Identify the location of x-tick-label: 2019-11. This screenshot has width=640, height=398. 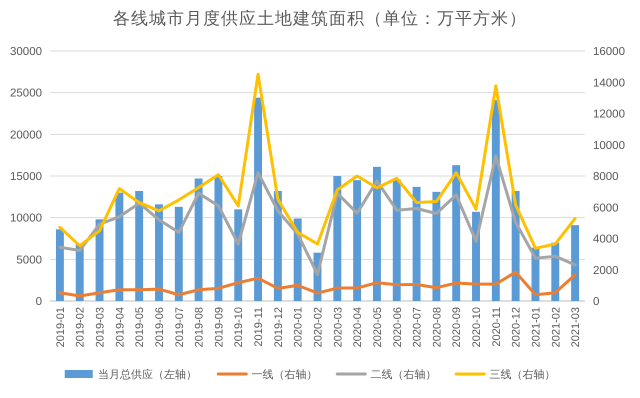
(259, 327).